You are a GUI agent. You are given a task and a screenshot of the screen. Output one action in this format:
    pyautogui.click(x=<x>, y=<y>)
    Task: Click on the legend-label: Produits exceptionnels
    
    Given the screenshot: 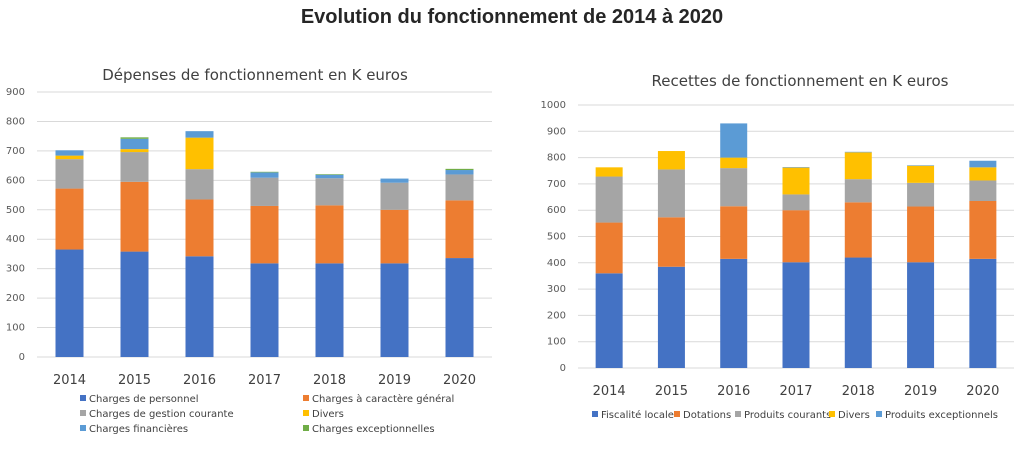 What is the action you would take?
    pyautogui.click(x=941, y=415)
    